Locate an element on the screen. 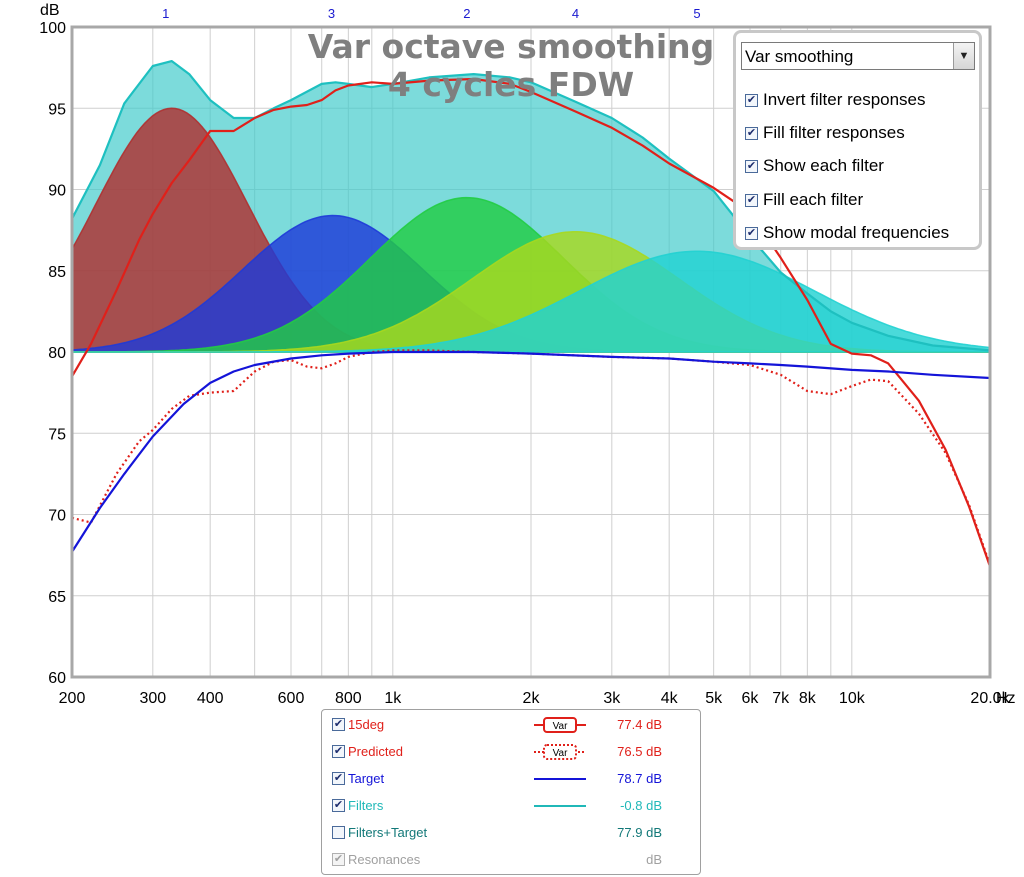 Image resolution: width=1024 pixels, height=877 pixels. legend-value-predicted: 76.5 dB is located at coordinates (639, 751).